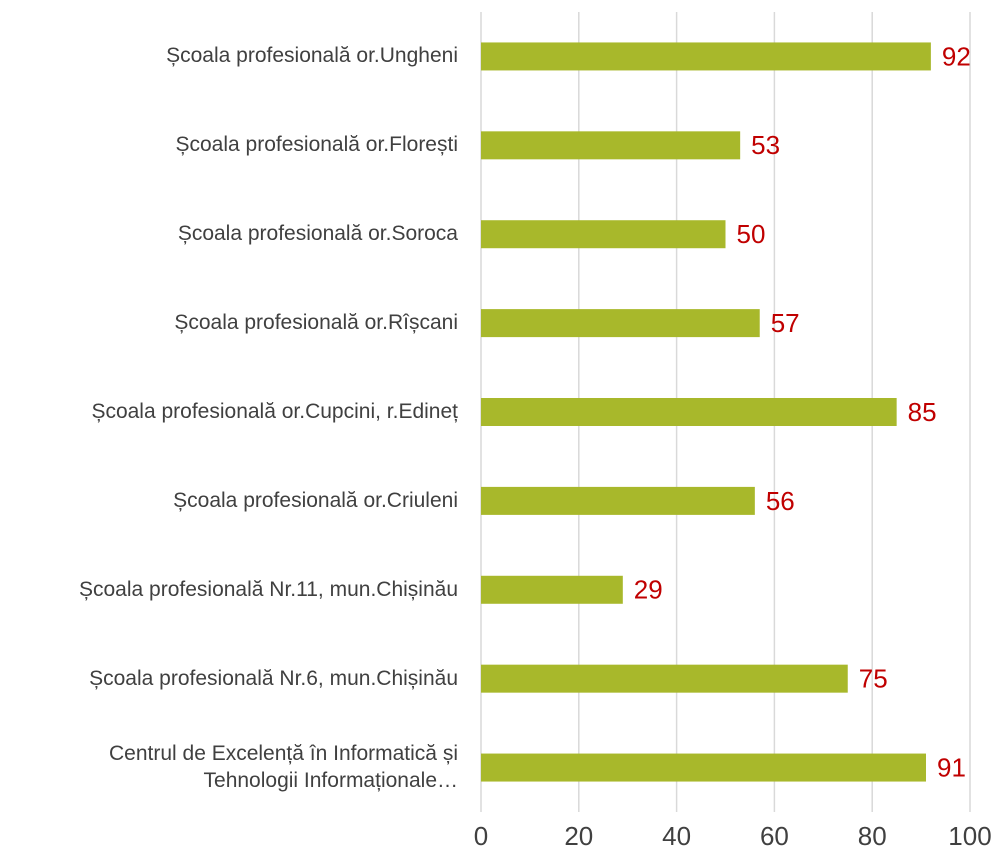 This screenshot has width=999, height=861. I want to click on x-tick-label: 20, so click(578, 836).